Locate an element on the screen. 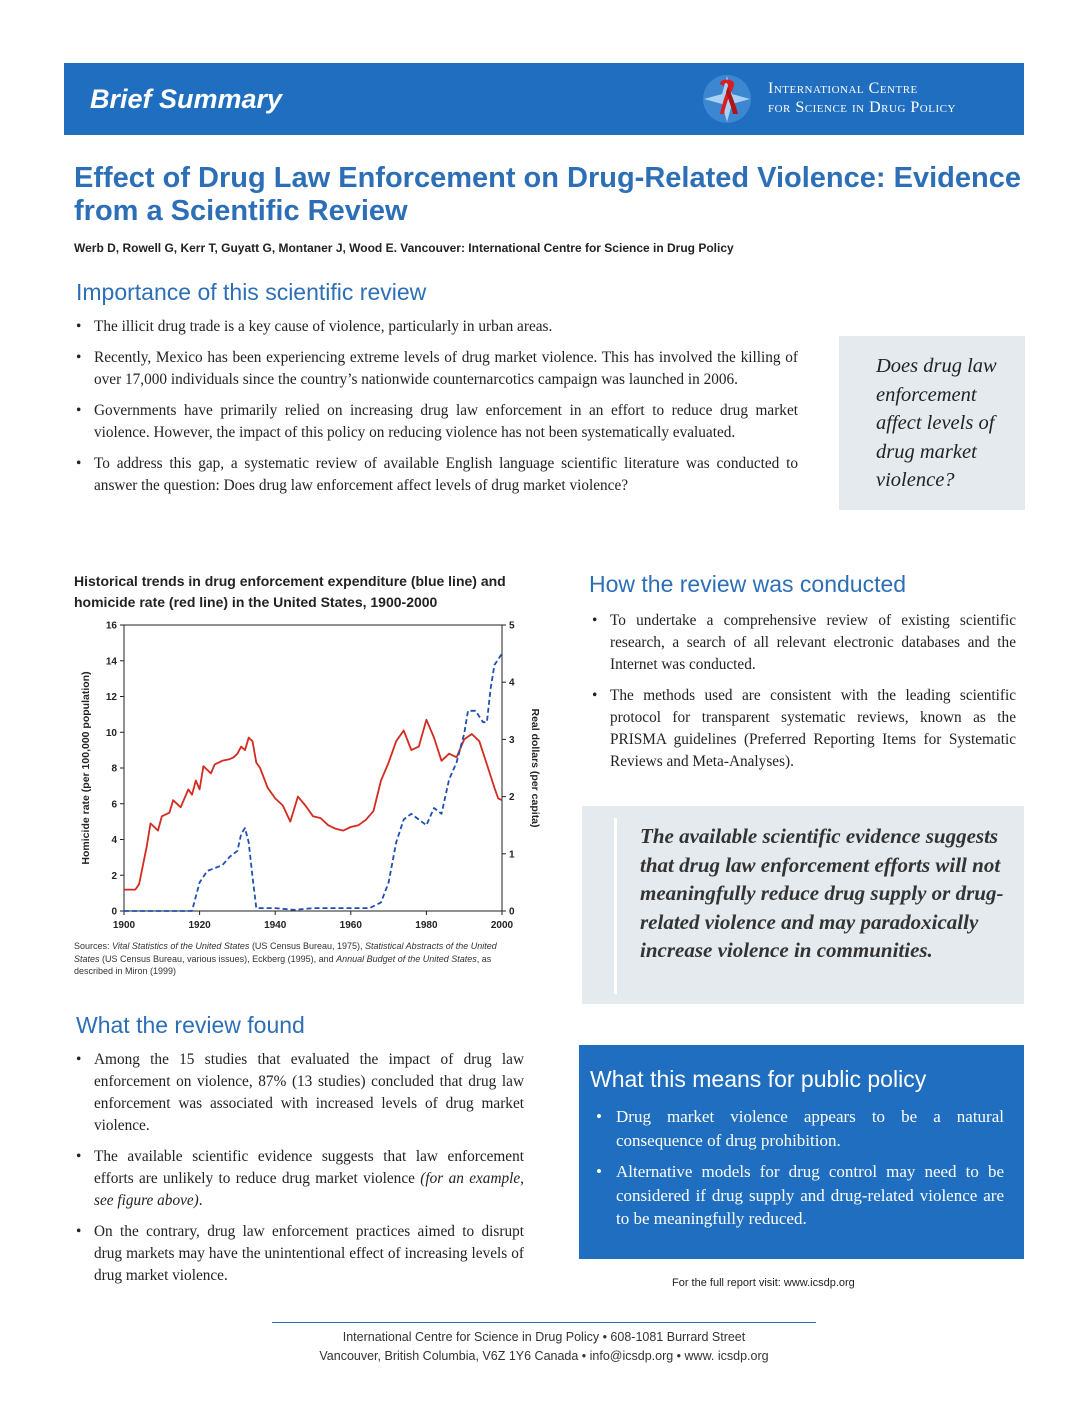 Image resolution: width=1088 pixels, height=1408 pixels. y-tick-label: 16 is located at coordinates (112, 626).